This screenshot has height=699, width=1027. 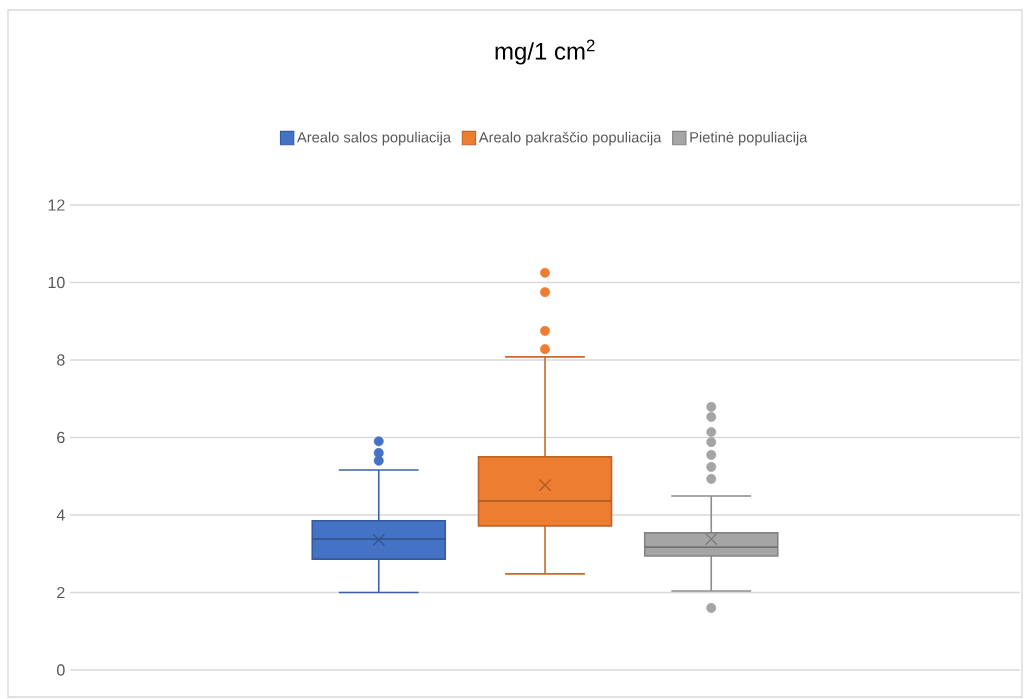 What do you see at coordinates (570, 138) in the screenshot?
I see `legend-label: Arealo pakraščio populiacija` at bounding box center [570, 138].